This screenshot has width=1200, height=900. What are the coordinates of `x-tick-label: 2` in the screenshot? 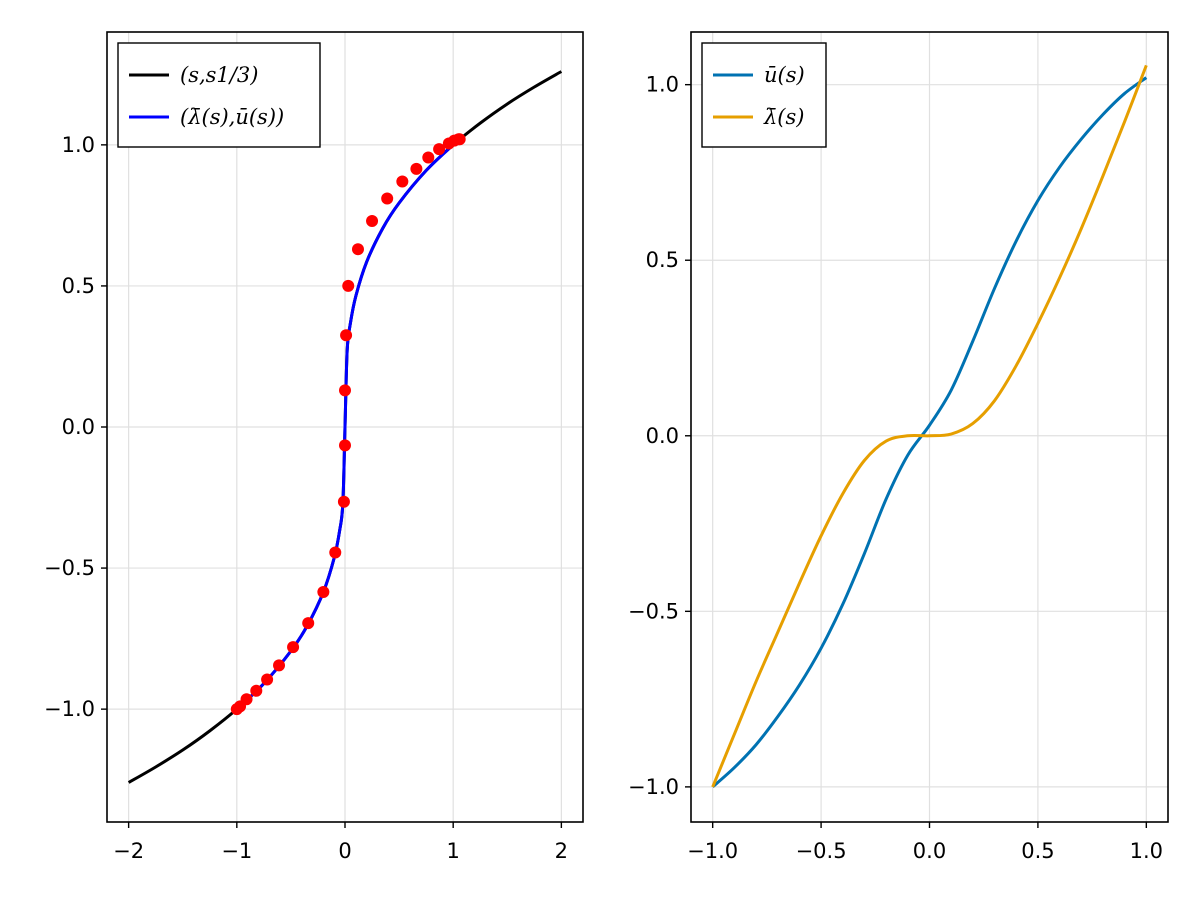 It's located at (561, 851).